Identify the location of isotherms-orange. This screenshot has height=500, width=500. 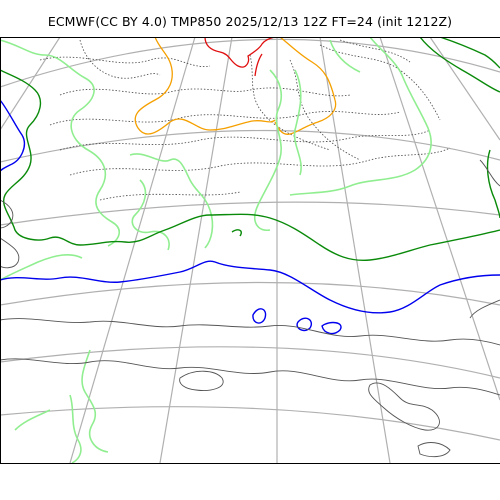
(235, 86).